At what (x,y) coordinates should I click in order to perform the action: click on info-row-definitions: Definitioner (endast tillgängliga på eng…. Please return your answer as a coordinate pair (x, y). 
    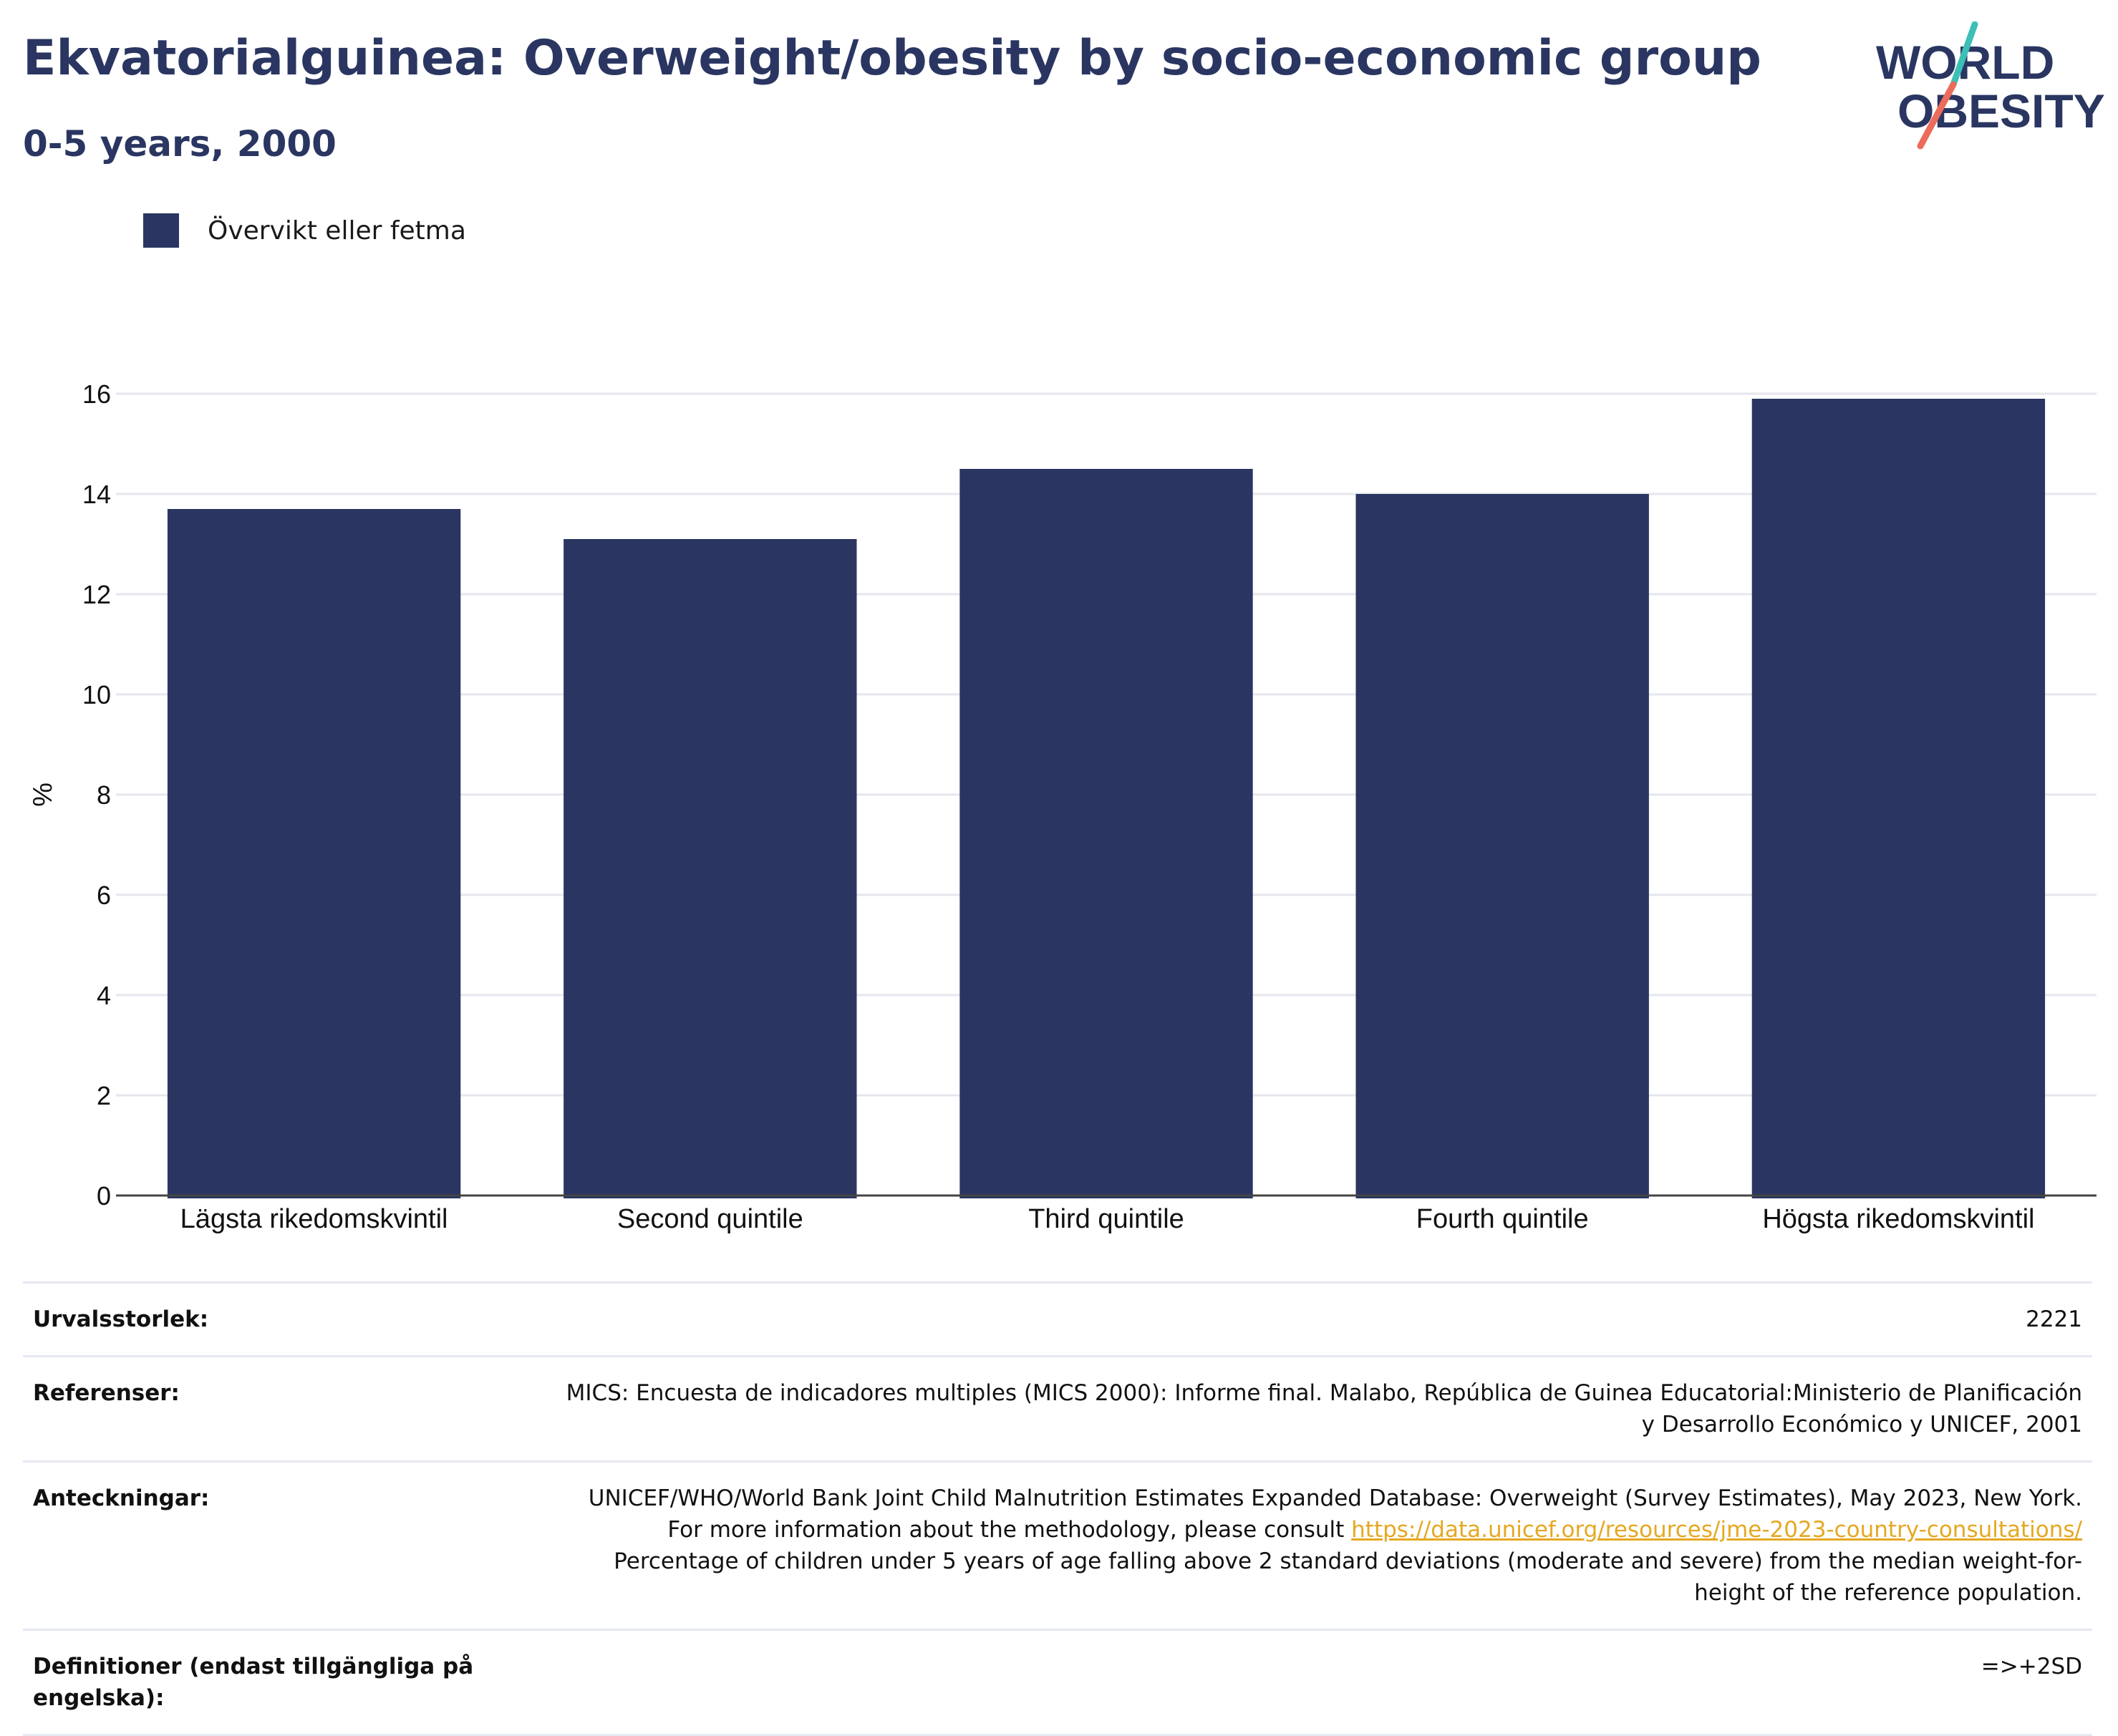
    Looking at the image, I should click on (1057, 1682).